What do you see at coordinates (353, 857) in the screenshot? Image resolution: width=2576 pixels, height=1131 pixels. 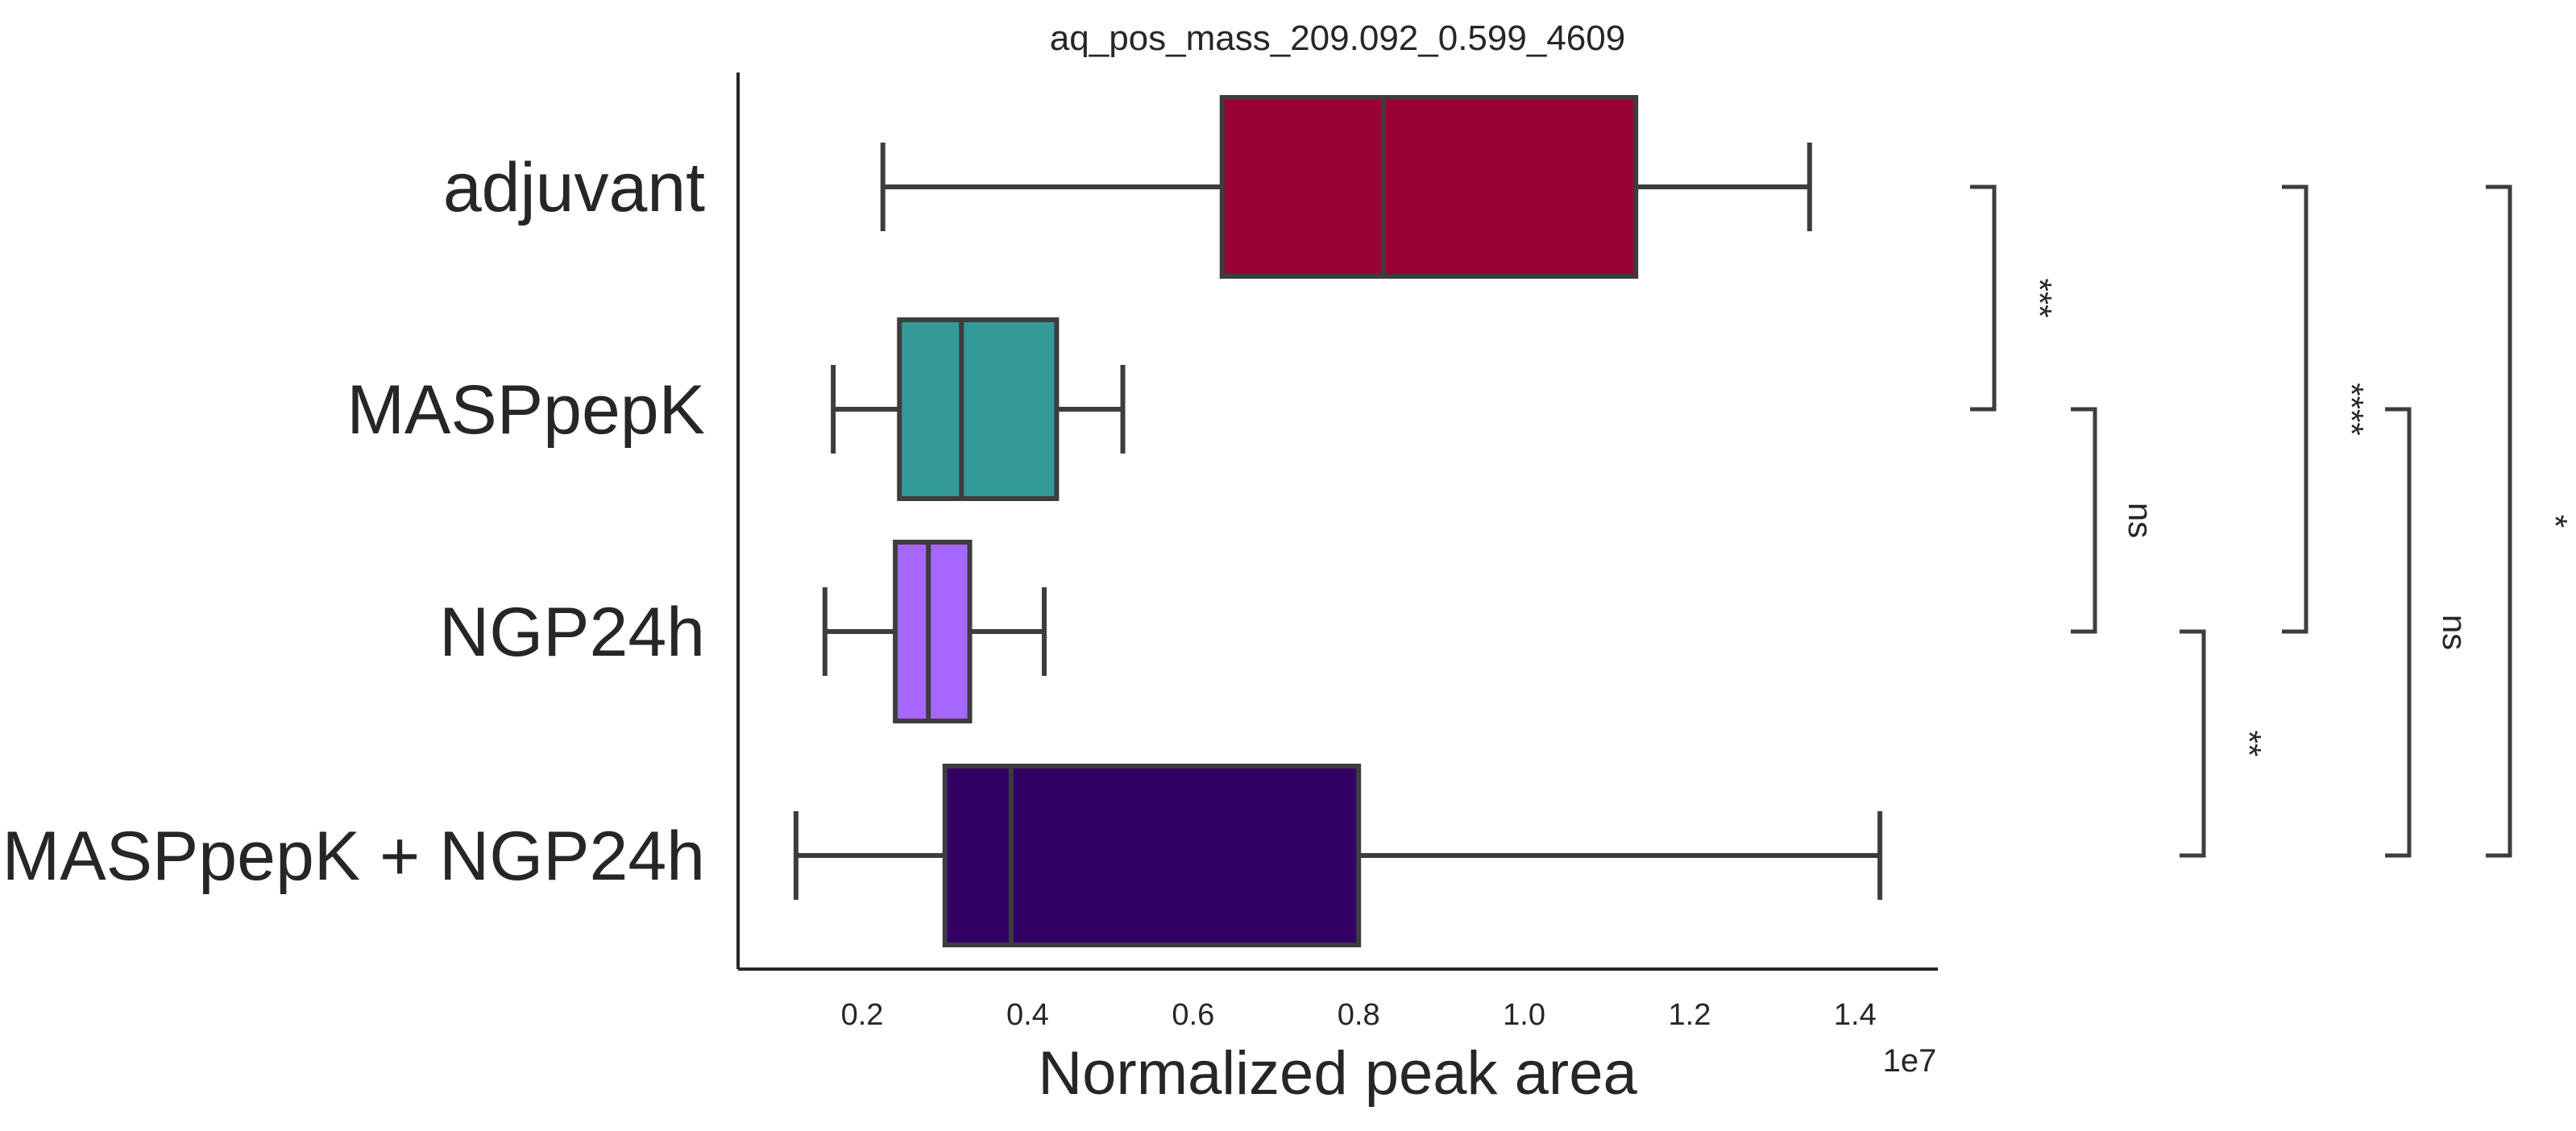 I see `category-label: MASPpepK + NGP24h` at bounding box center [353, 857].